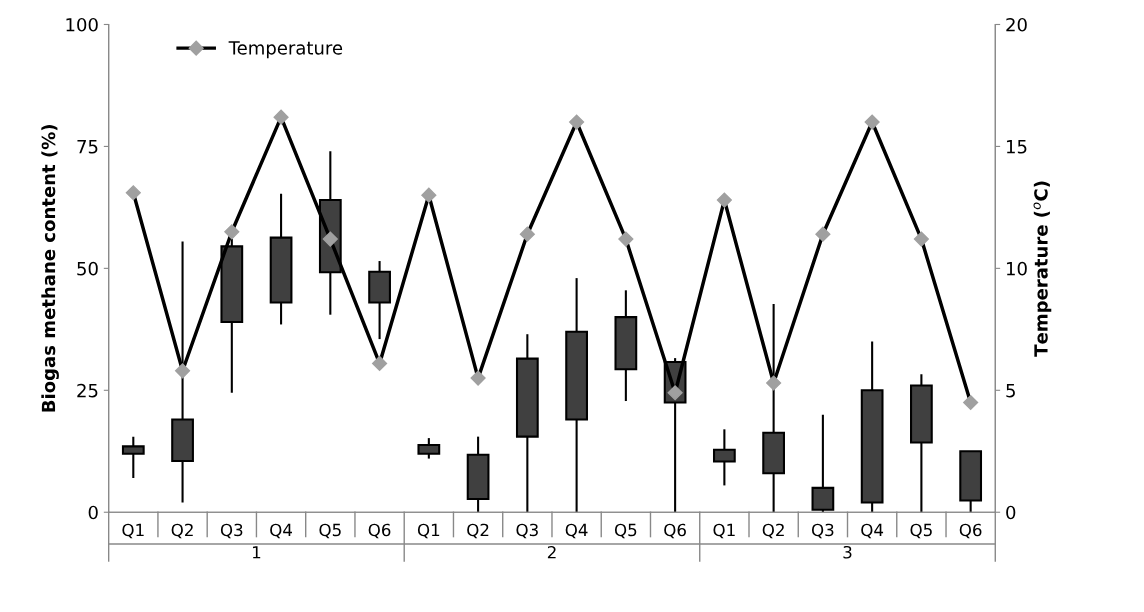 This screenshot has height=612, width=1144. What do you see at coordinates (256, 552) in the screenshot?
I see `text: 1` at bounding box center [256, 552].